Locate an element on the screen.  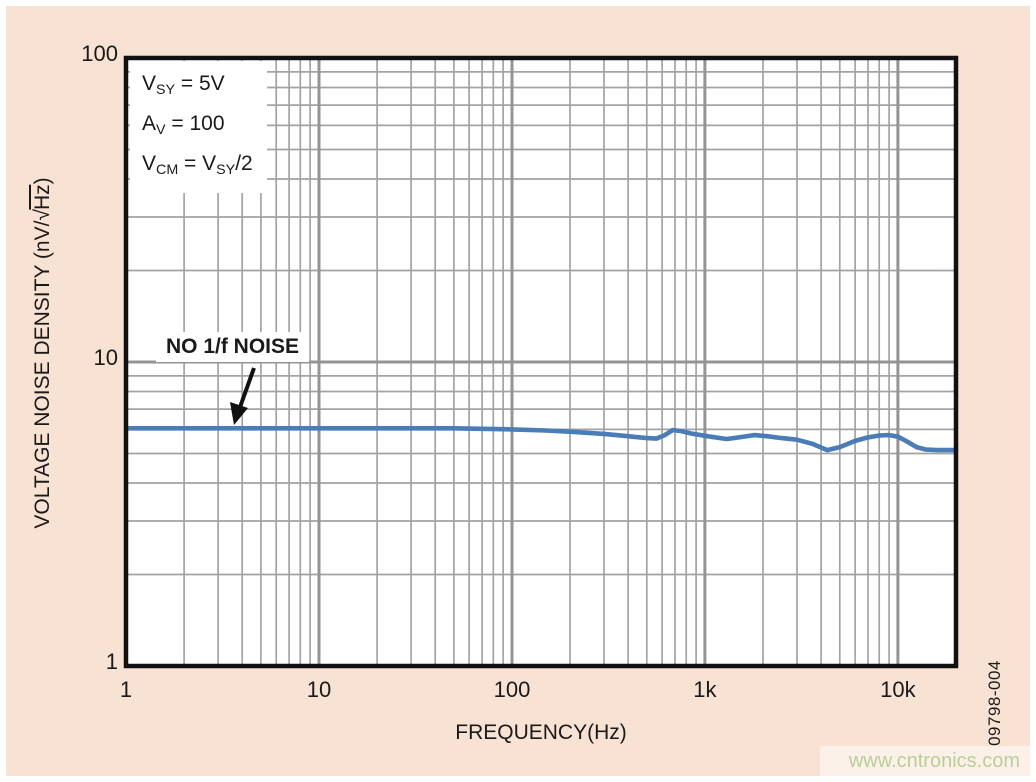
x-tick-label: 10k is located at coordinates (898, 689).